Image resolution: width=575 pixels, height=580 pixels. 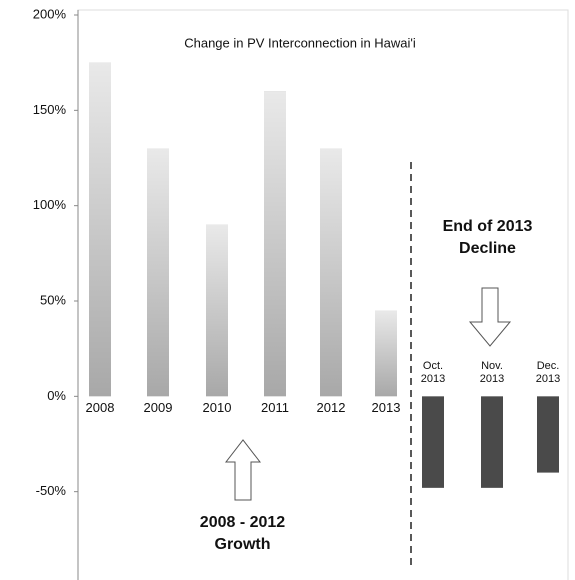 What do you see at coordinates (100, 407) in the screenshot?
I see `x-tick-label: 2008` at bounding box center [100, 407].